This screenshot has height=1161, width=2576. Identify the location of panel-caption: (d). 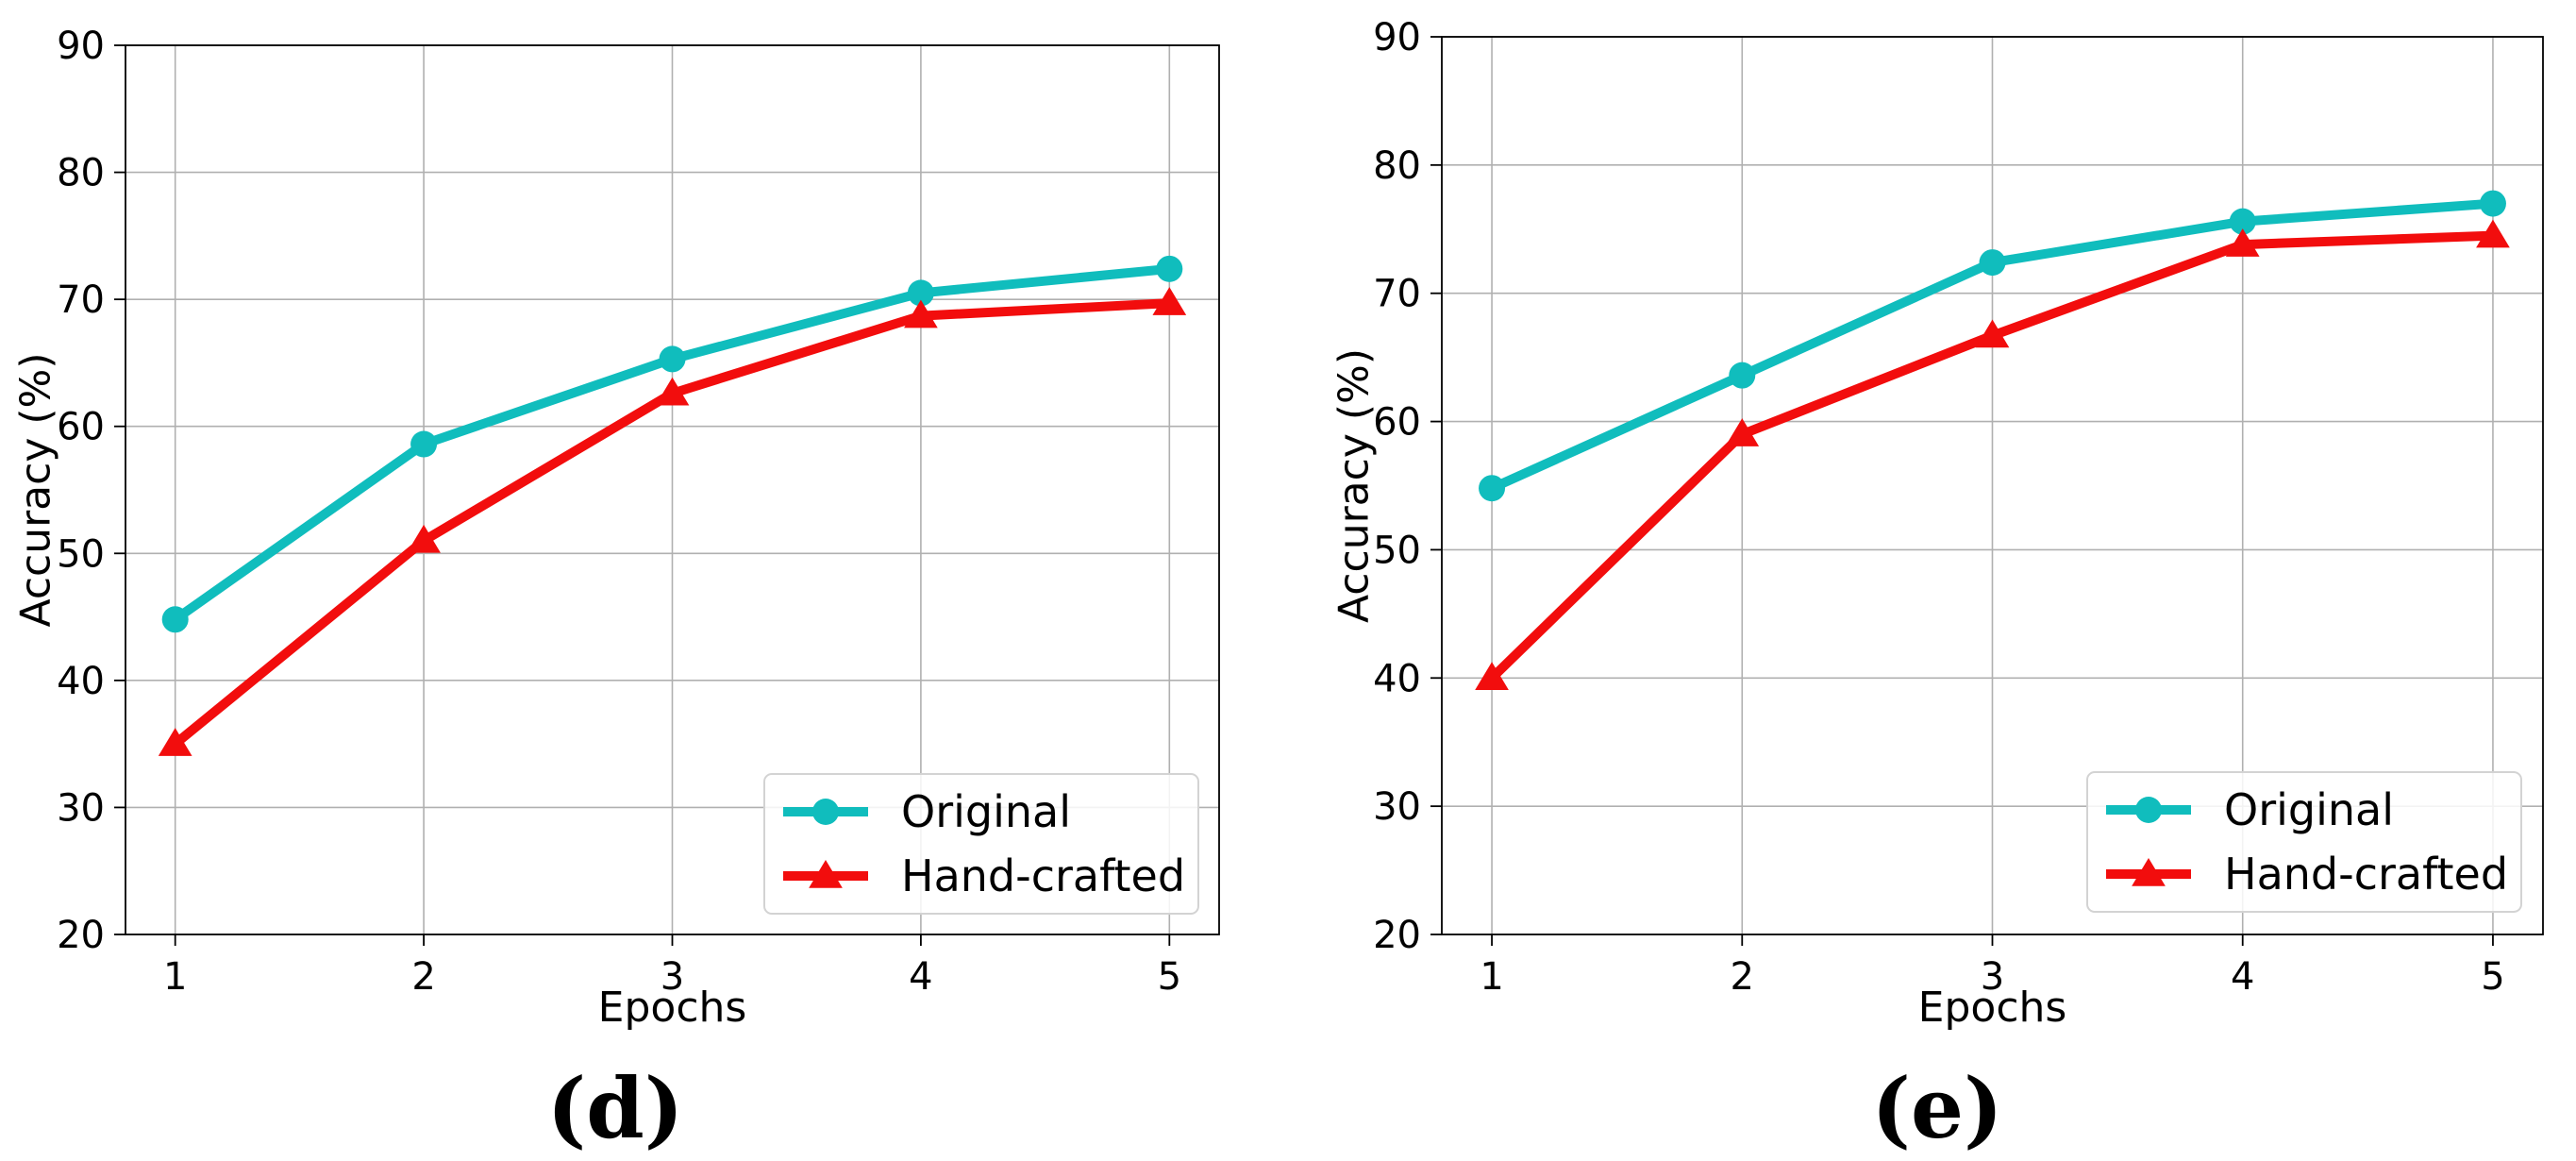
(615, 1108).